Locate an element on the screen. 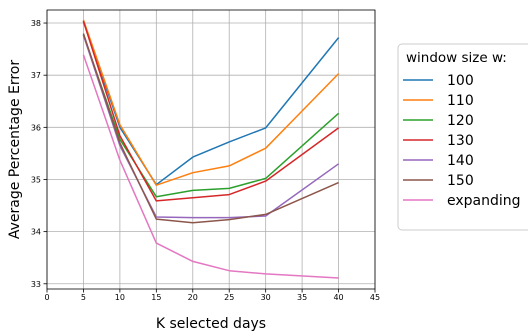 This screenshot has width=528, height=333. x-tick-label: 45 is located at coordinates (375, 297).